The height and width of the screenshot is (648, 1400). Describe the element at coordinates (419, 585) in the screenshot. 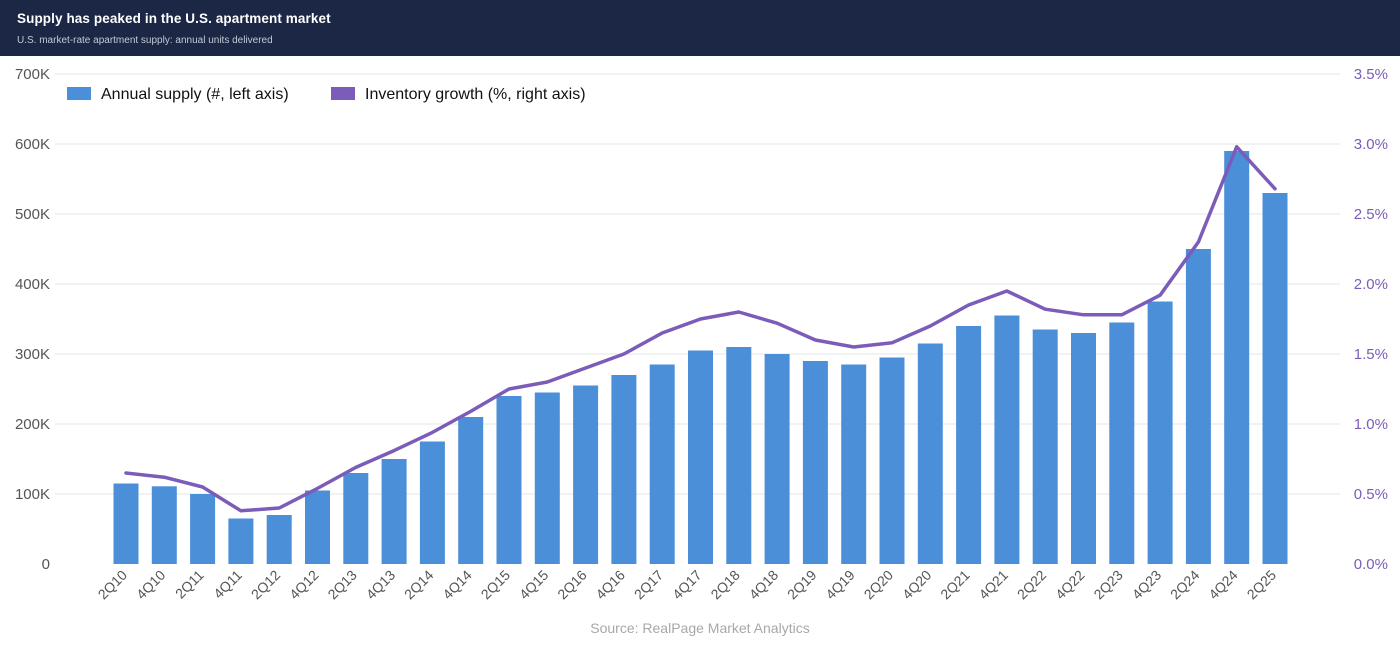

I see `x-tick-label: 2Q14` at that location.